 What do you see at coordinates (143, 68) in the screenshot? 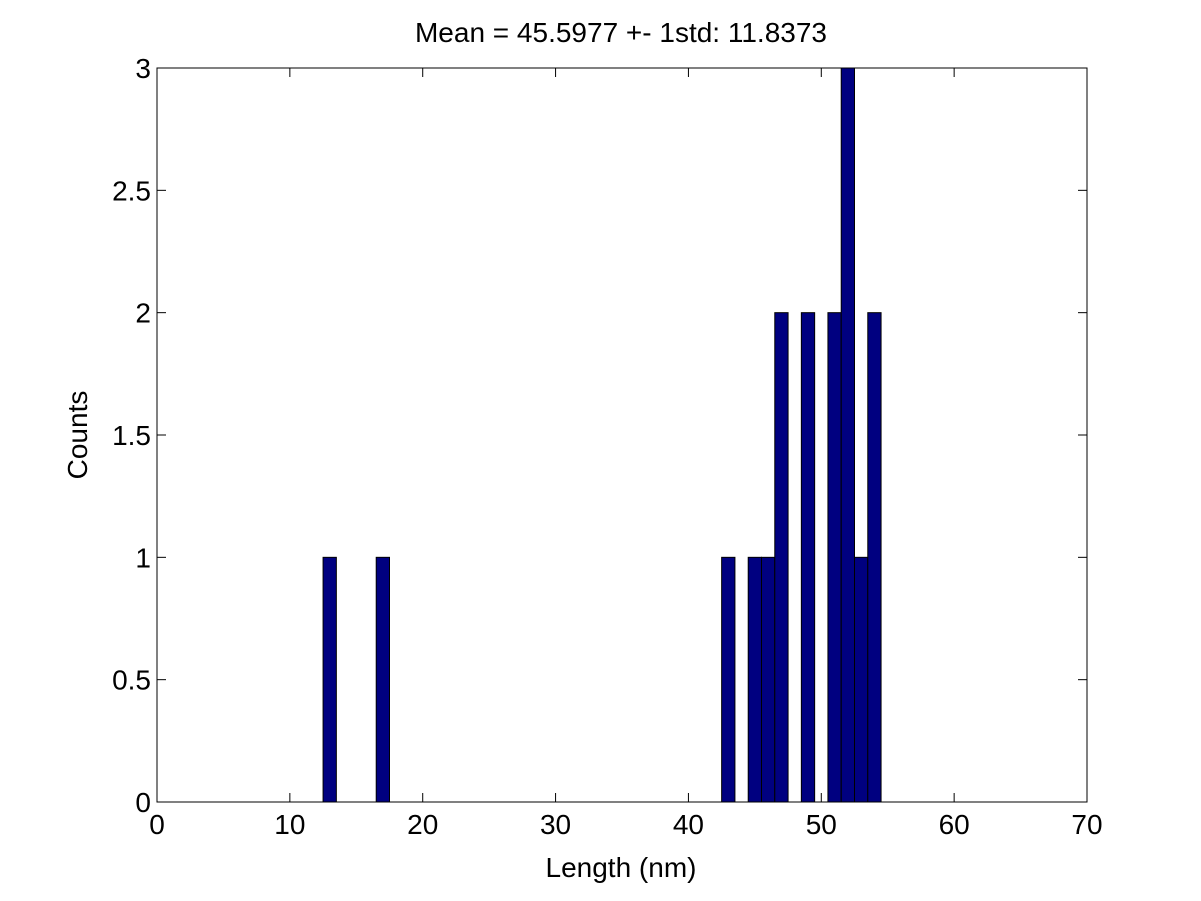
I see `y-tick-label: 3` at bounding box center [143, 68].